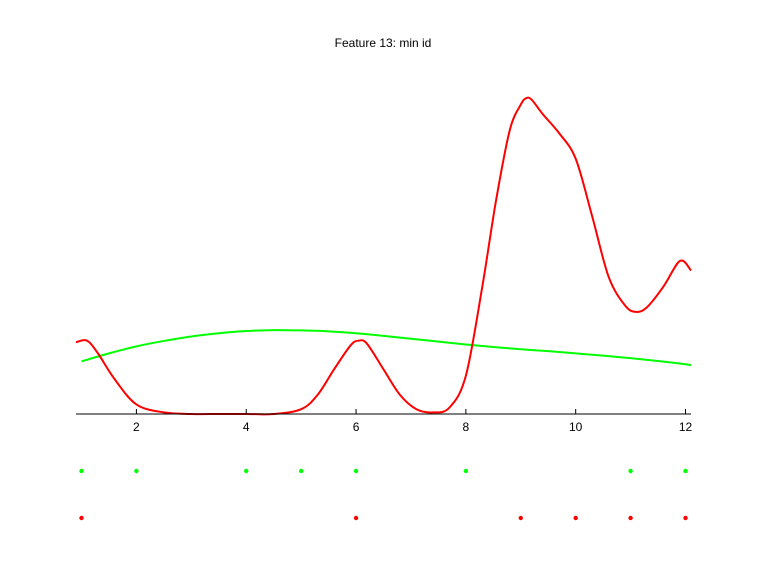  Describe the element at coordinates (413, 421) in the screenshot. I see `x-axis-ticks: 2 4 6 8 10 12` at that location.